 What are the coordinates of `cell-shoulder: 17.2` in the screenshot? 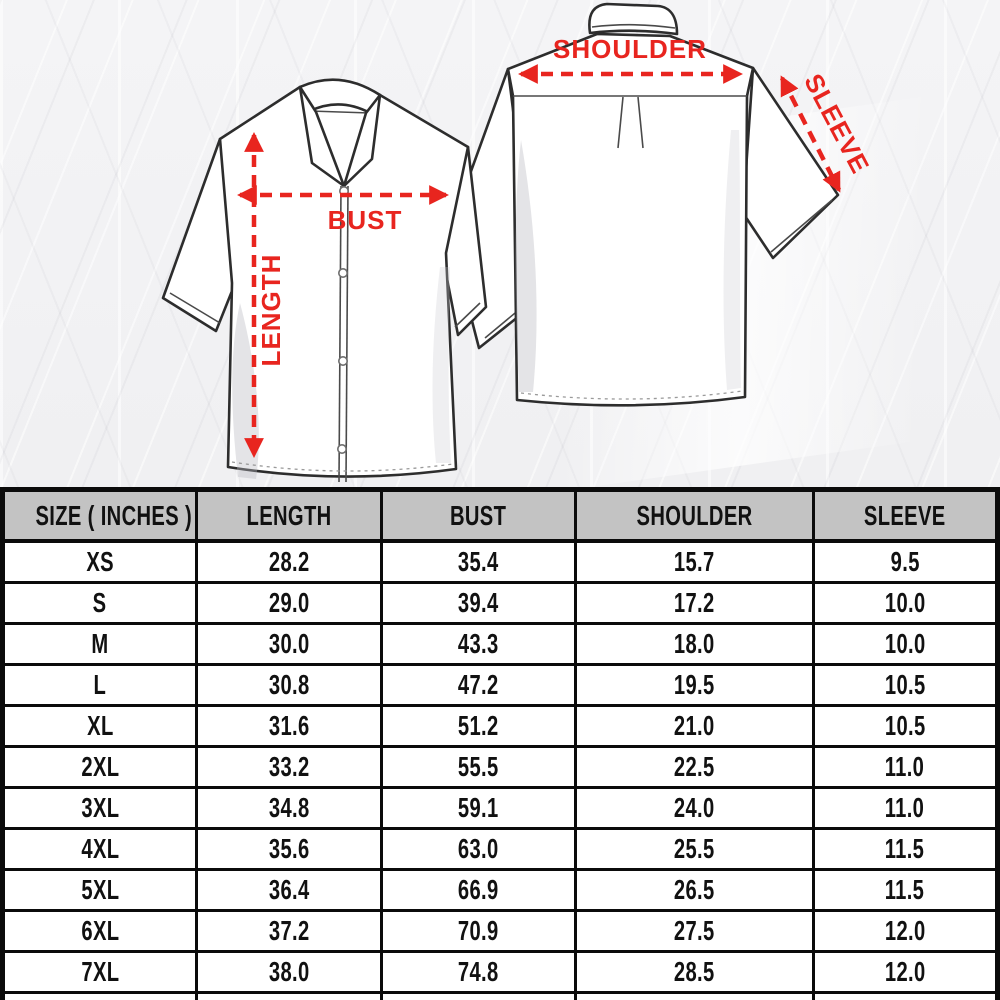 It's located at (694, 603).